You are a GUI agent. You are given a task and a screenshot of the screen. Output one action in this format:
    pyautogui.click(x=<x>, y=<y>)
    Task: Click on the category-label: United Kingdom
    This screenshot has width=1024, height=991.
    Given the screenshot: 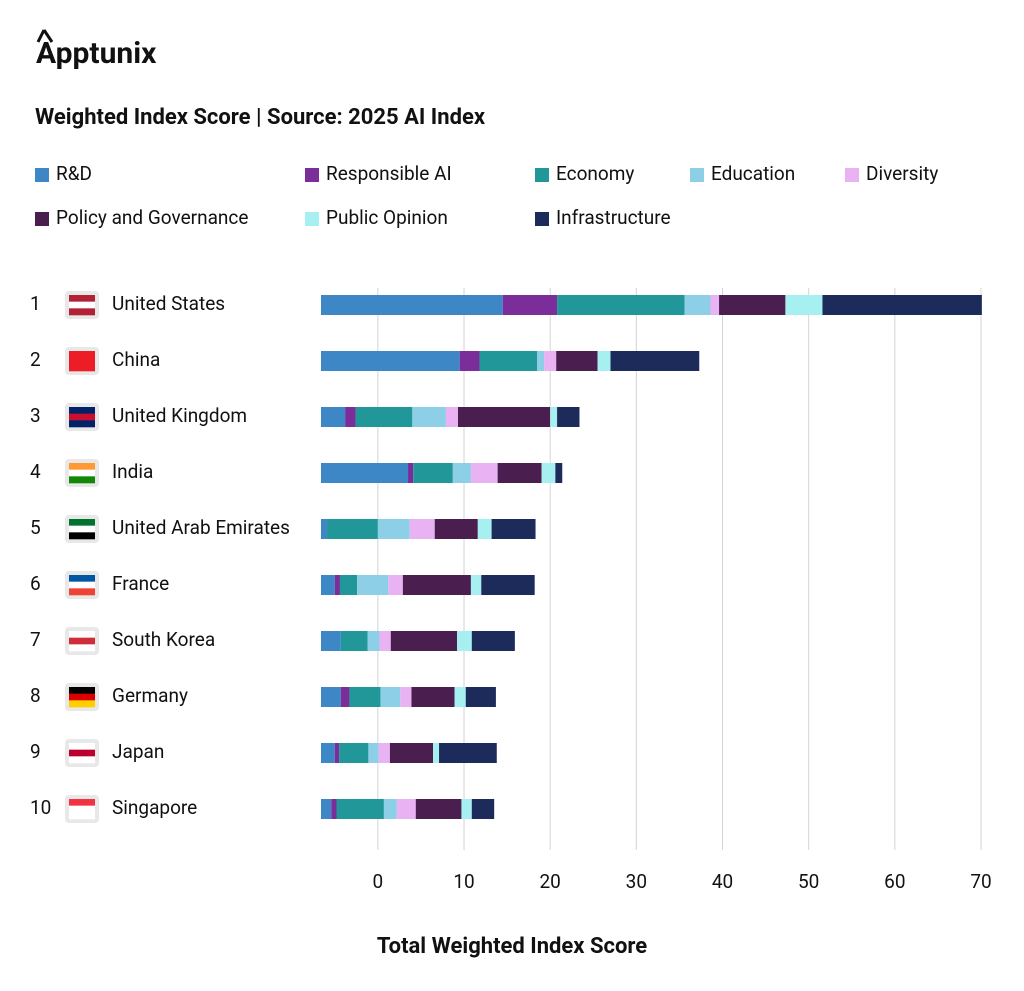 What is the action you would take?
    pyautogui.click(x=179, y=415)
    